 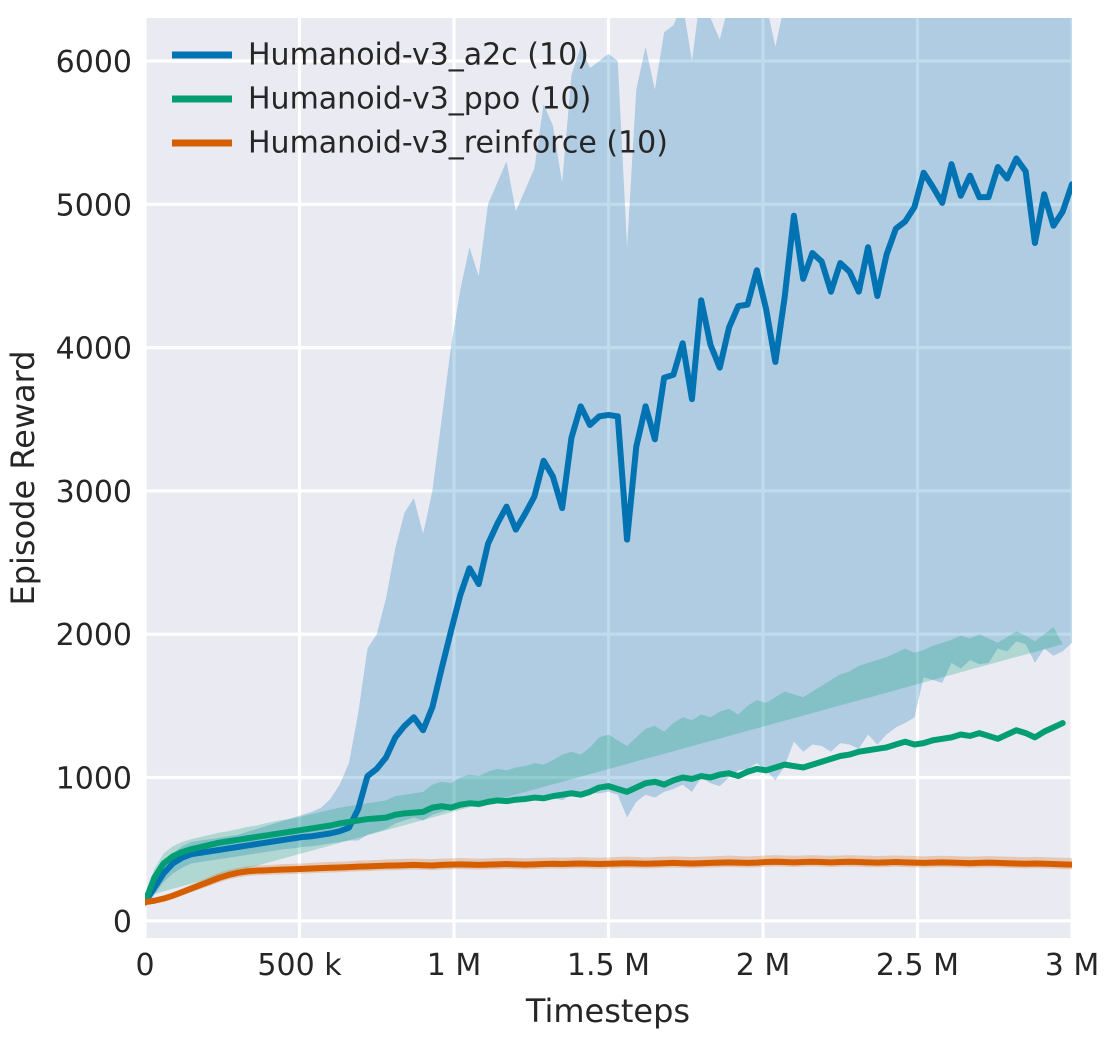 I want to click on y-tick-label: 1000, so click(x=94, y=779).